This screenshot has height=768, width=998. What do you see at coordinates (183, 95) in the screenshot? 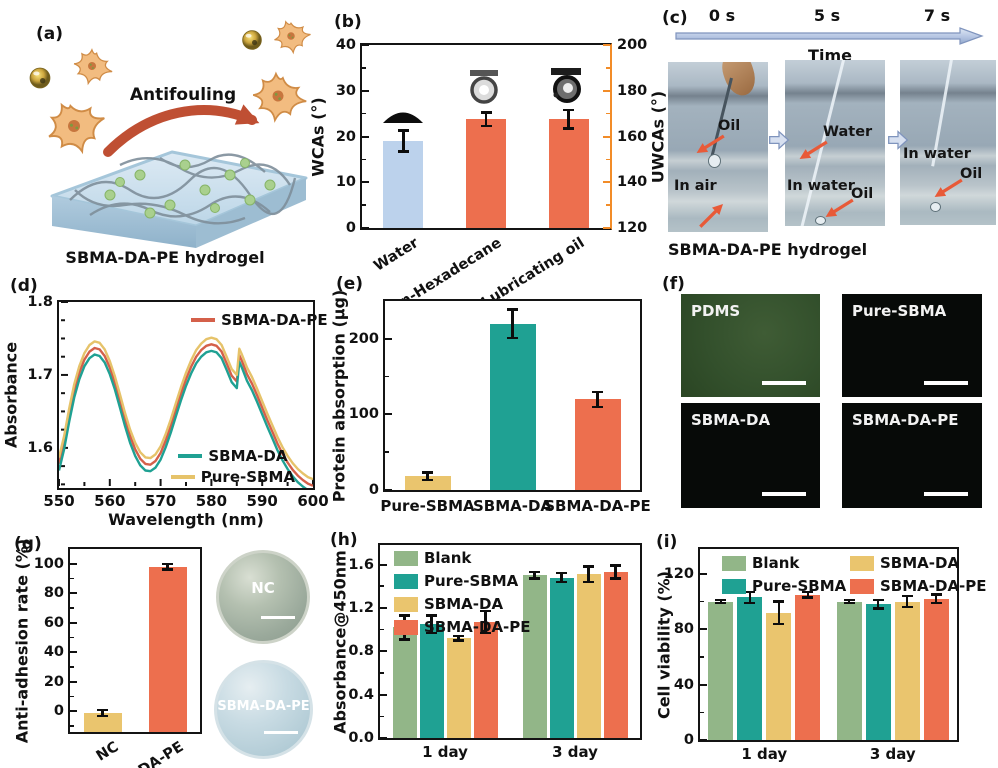
I see `antifouling-label: Antifouling` at bounding box center [183, 95].